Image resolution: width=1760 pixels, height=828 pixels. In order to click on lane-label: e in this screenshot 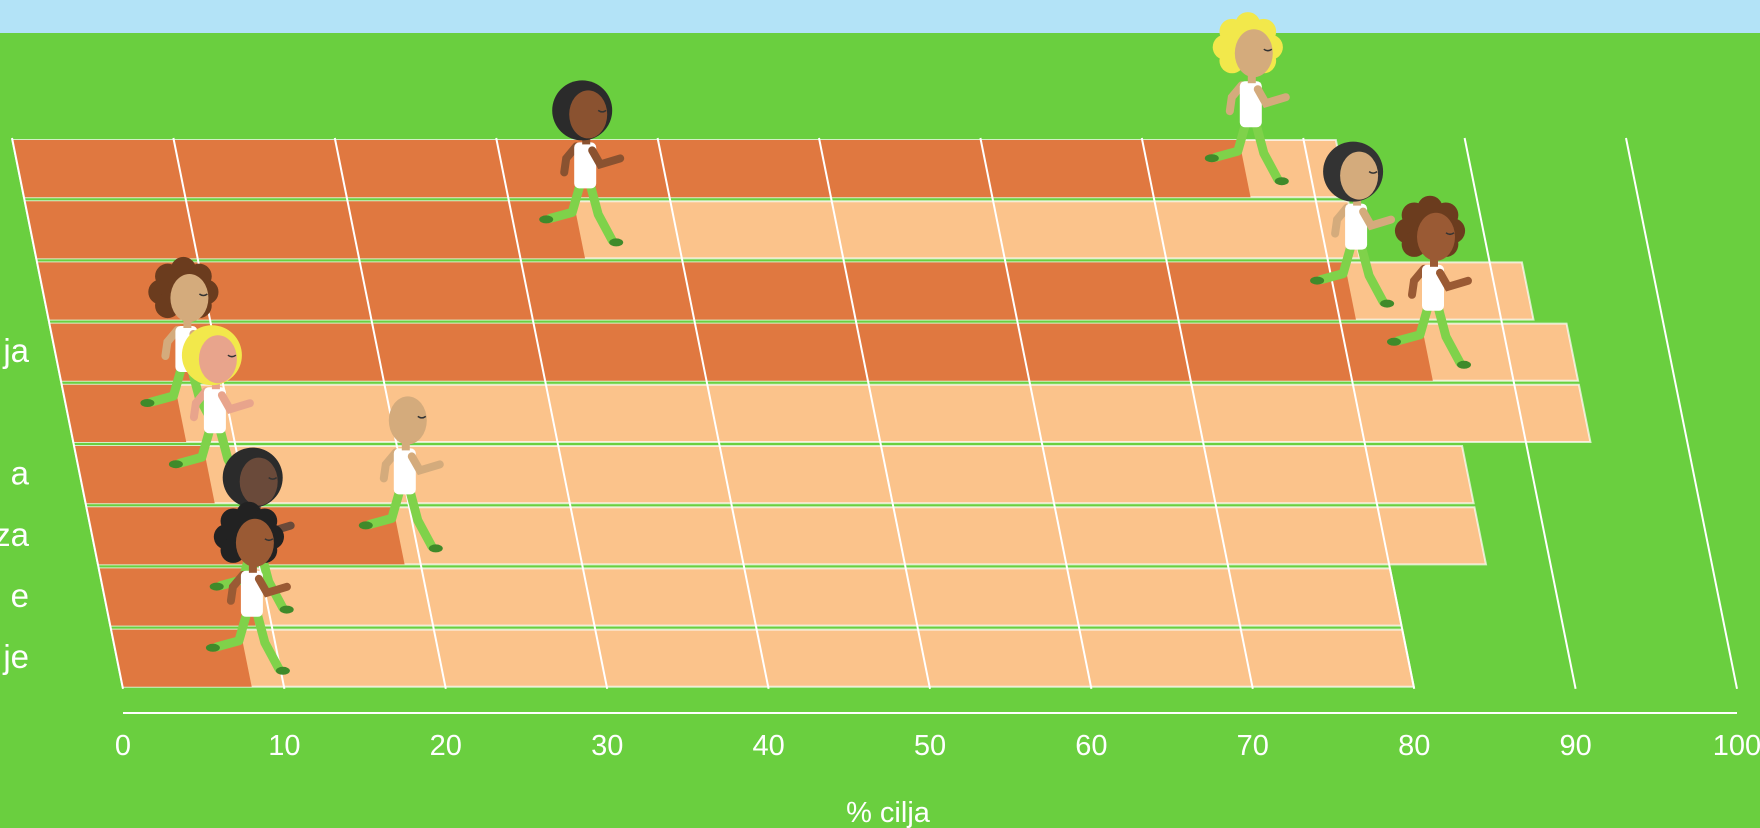, I will do `click(20, 595)`.